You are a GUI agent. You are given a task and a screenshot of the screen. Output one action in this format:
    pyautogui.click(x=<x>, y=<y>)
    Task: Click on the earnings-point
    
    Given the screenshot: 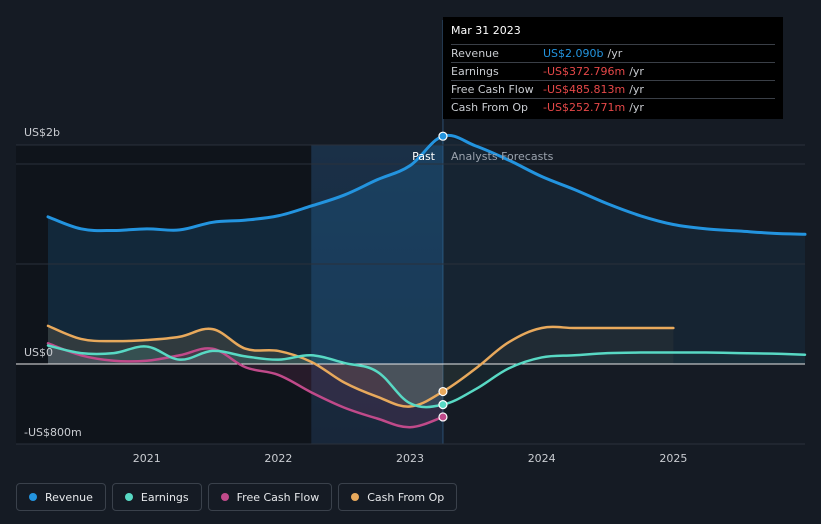 What is the action you would take?
    pyautogui.click(x=443, y=405)
    